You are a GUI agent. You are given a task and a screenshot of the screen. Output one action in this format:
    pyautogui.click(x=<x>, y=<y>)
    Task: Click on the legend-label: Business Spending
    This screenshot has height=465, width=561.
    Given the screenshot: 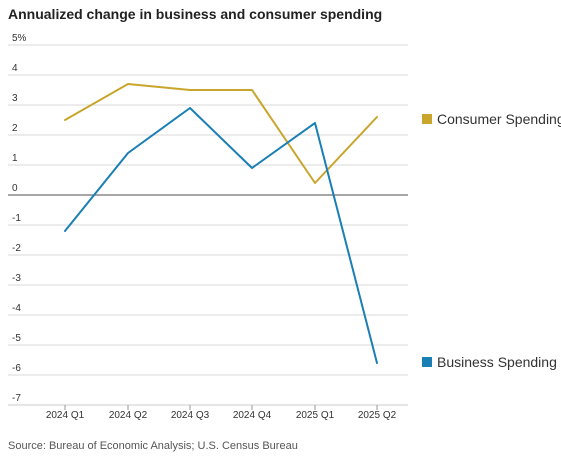 What is the action you would take?
    pyautogui.click(x=497, y=362)
    